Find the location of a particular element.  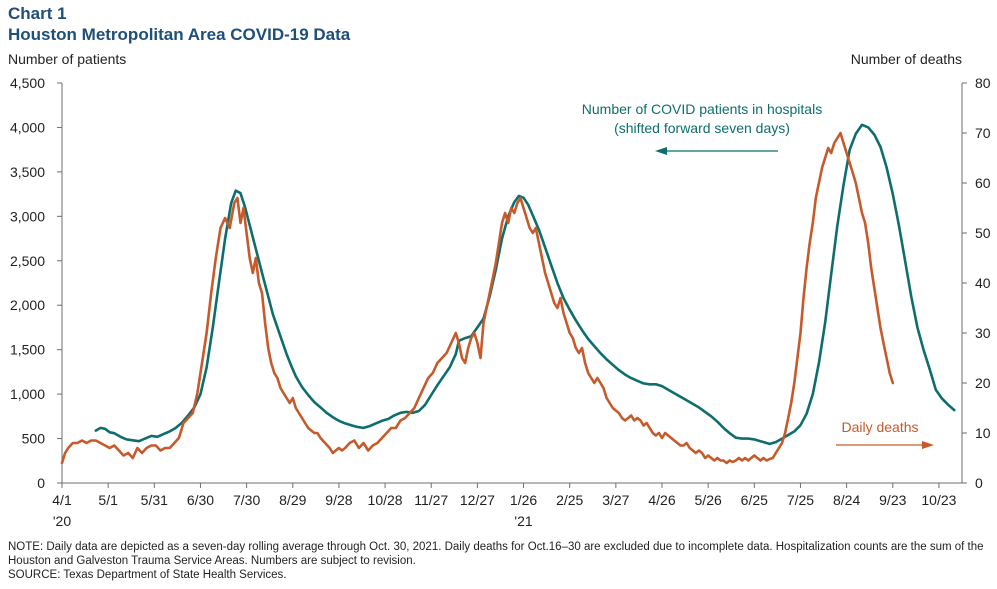

x-tick-label: 6/25 is located at coordinates (754, 500).